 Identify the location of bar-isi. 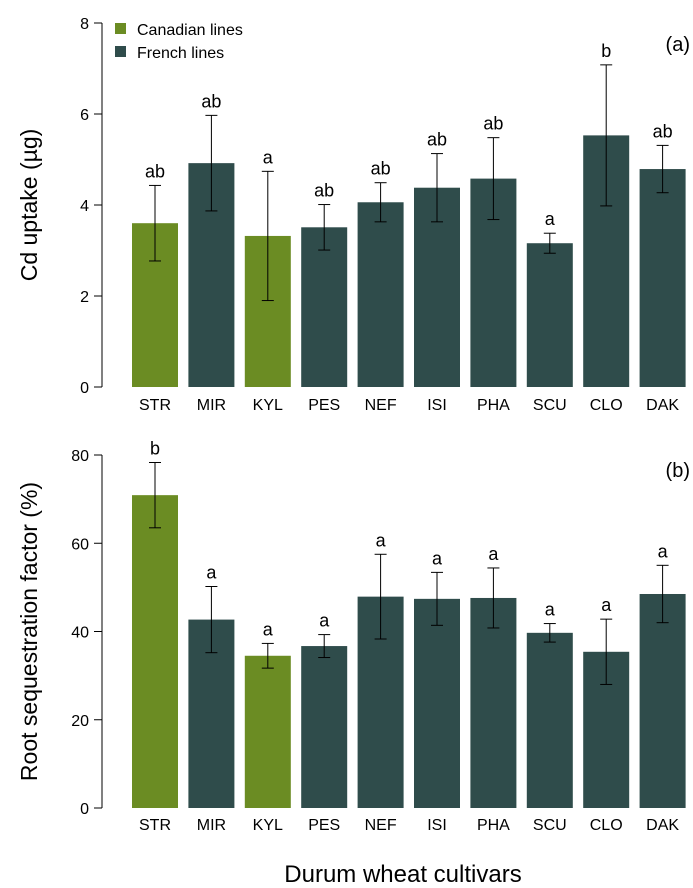
(437, 703).